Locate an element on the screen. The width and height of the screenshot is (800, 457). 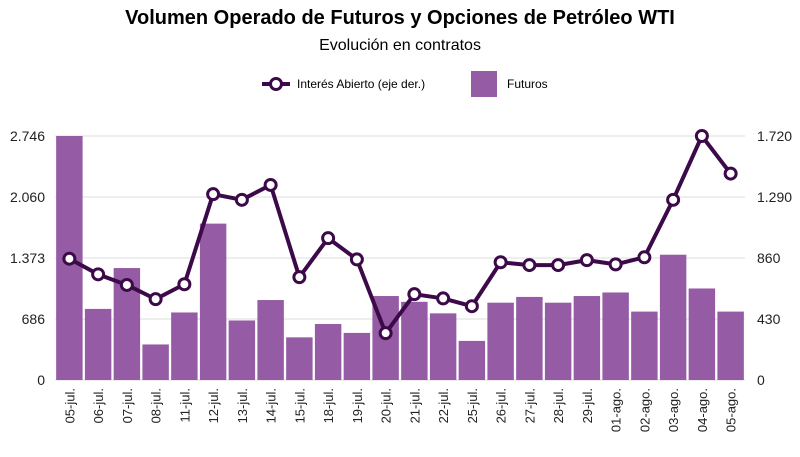
left-tick-label: 1.373 is located at coordinates (27, 258).